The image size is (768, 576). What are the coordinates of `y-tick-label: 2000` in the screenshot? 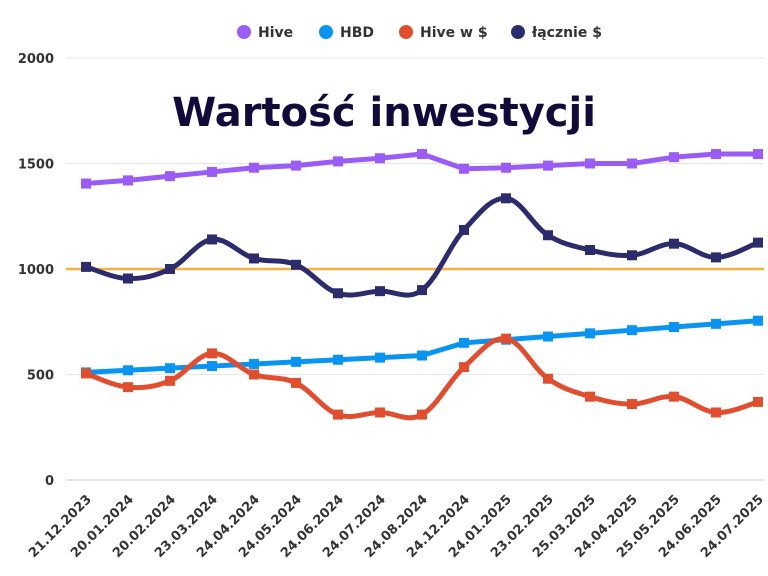 It's located at (36, 59).